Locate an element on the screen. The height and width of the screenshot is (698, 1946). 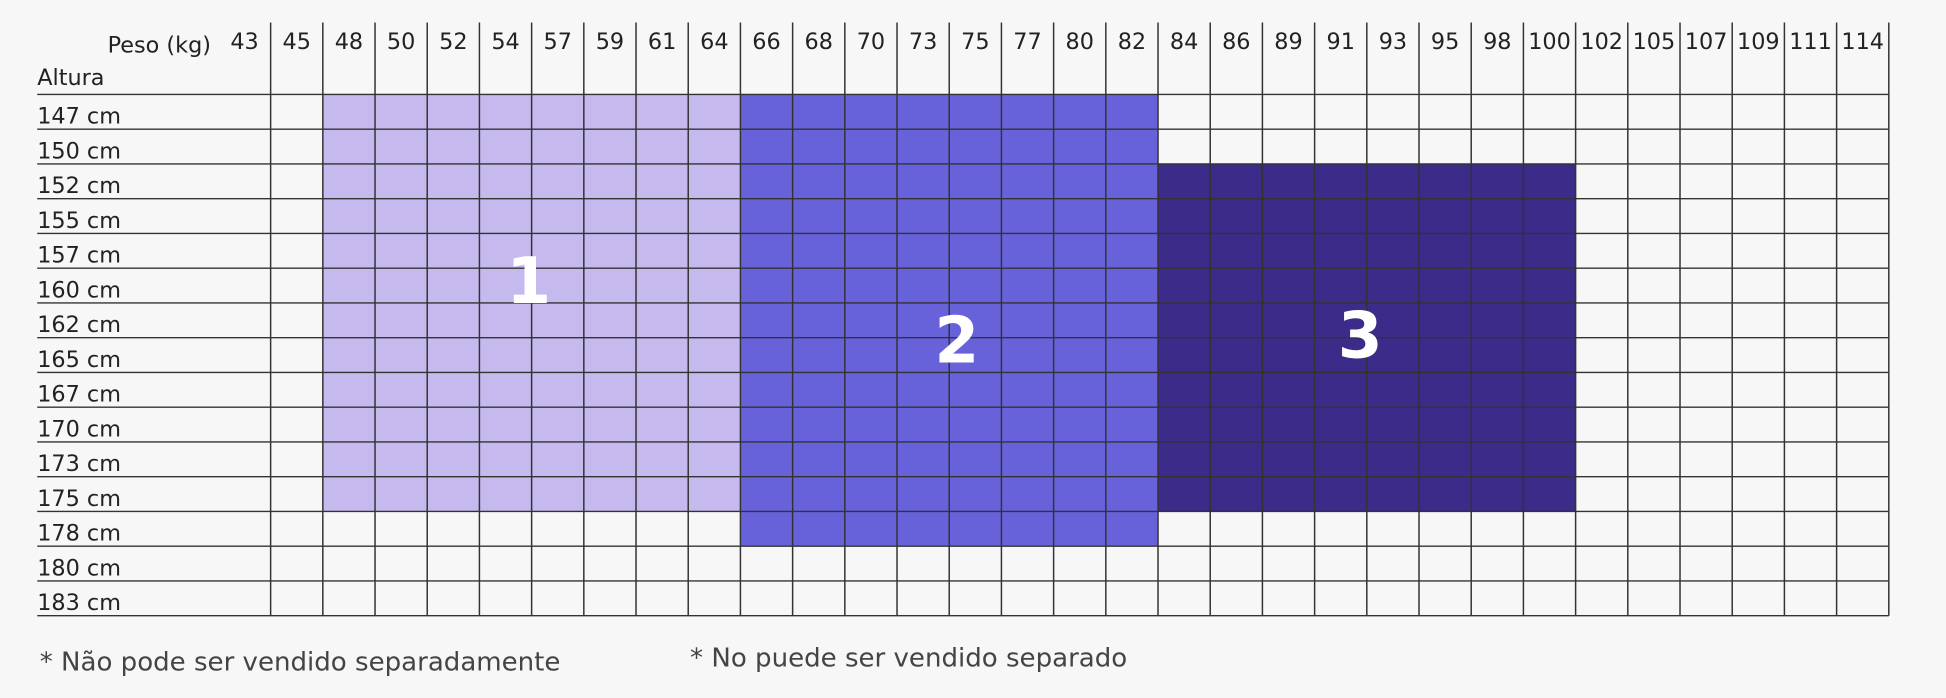
weight-label: 68 is located at coordinates (819, 42).